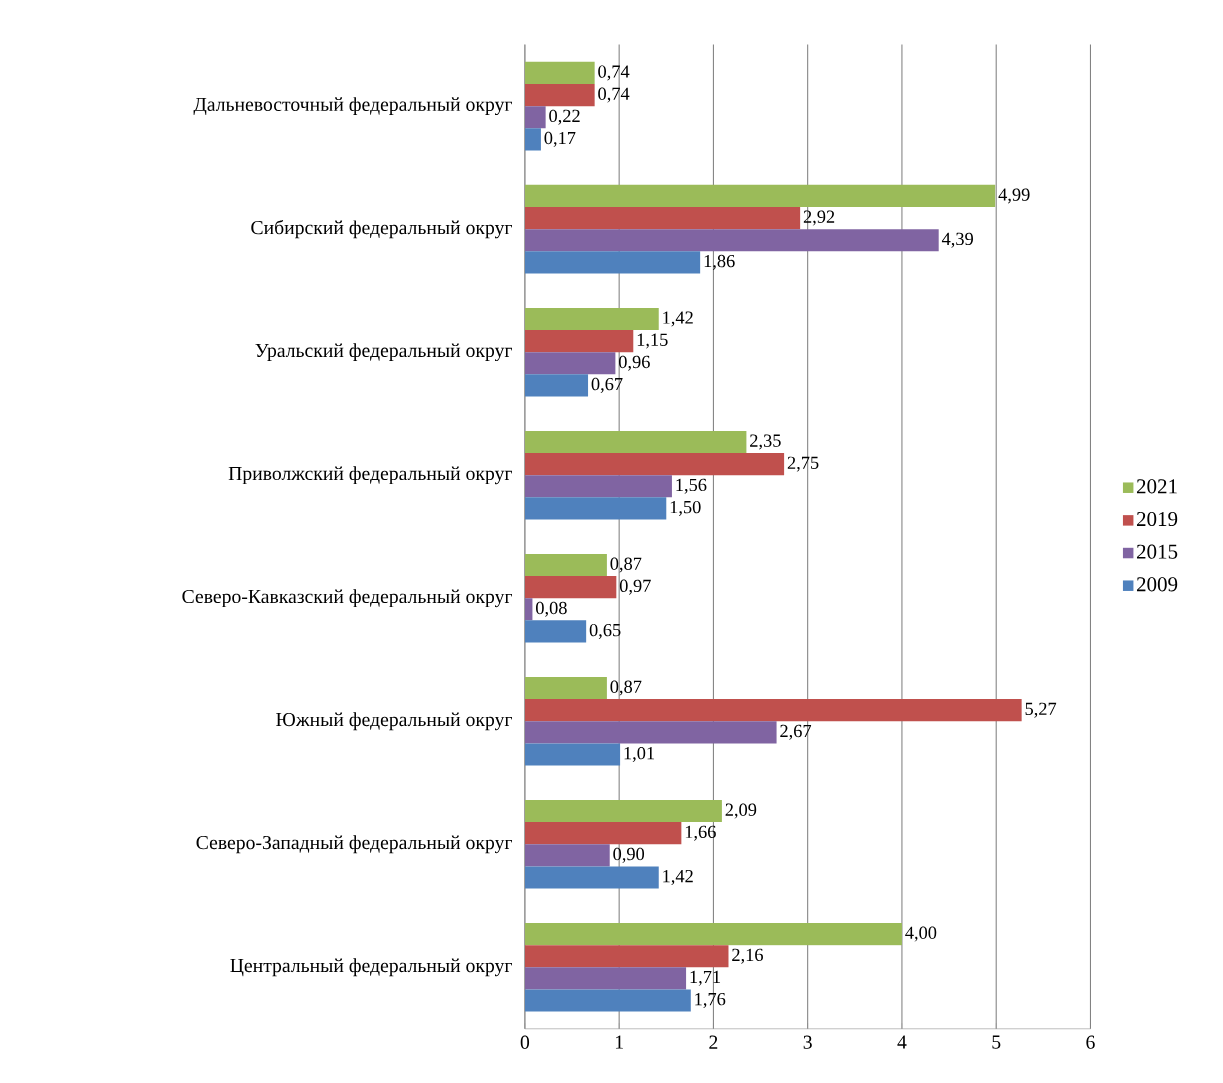  Describe the element at coordinates (370, 475) in the screenshot. I see `y-tick-label: Приволжский федеральный округ` at that location.